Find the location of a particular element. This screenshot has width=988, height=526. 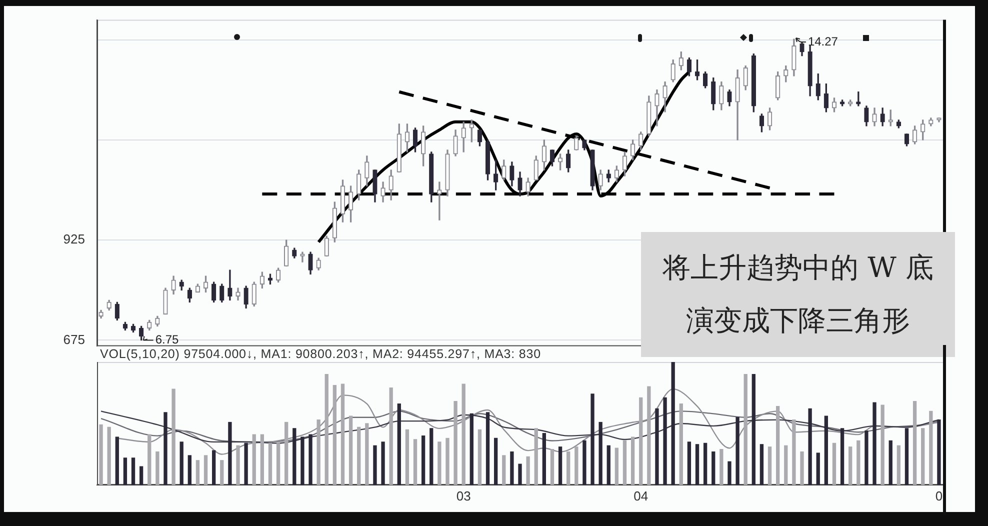

chart-title: VOL(5,10,20) 97504.000↓, MA1: 90800.203↑, MA2: 94455.297↑, MA3: 830 is located at coordinates (320, 354).